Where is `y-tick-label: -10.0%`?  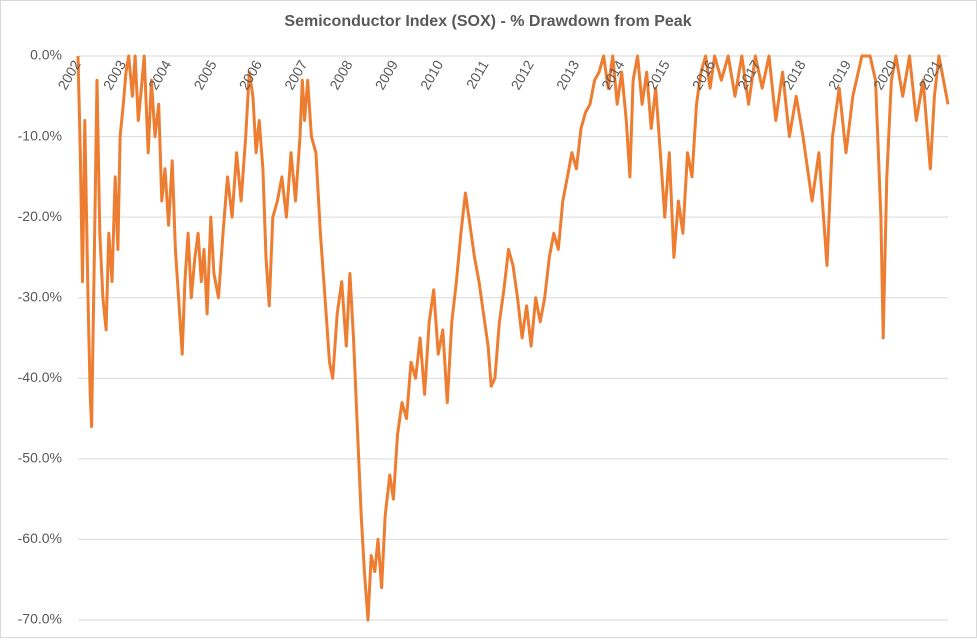
y-tick-label: -10.0% is located at coordinates (40, 135).